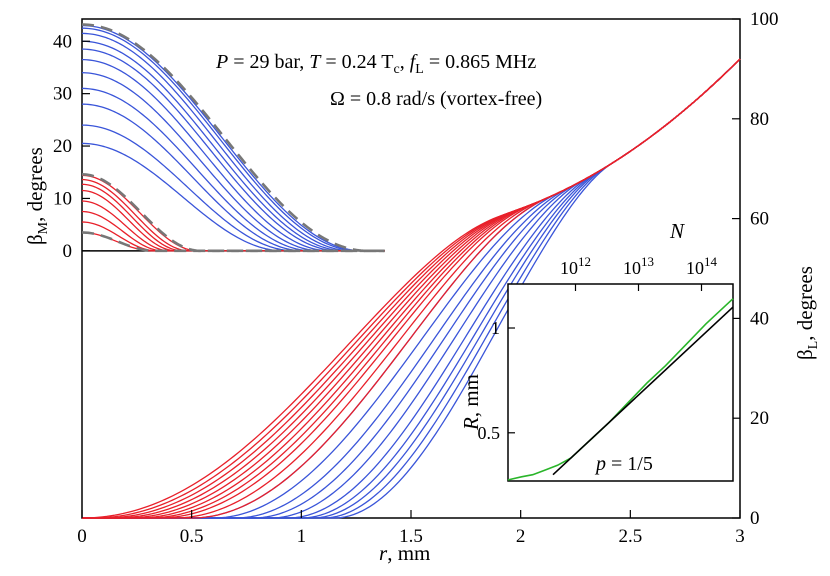 The height and width of the screenshot is (576, 830). I want to click on y-right-tick-label: 20, so click(759, 418).